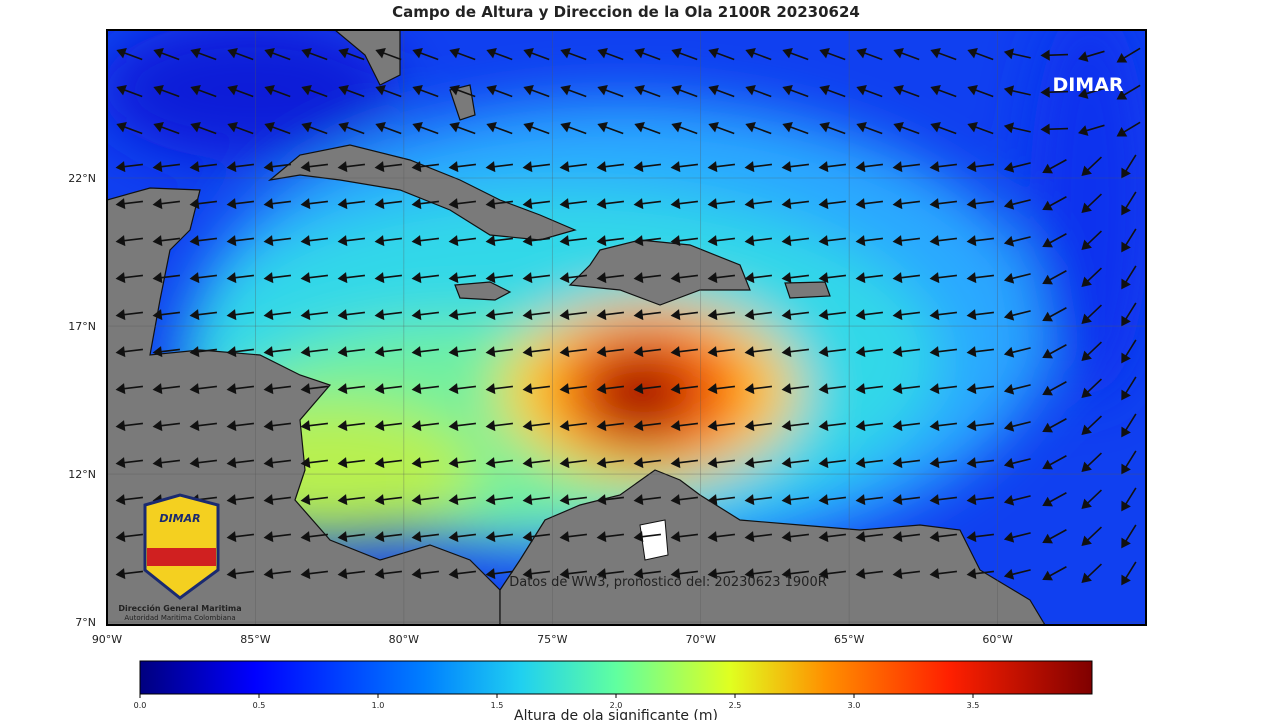 This screenshot has height=720, width=1280. What do you see at coordinates (140, 705) in the screenshot?
I see `colorbar-tick-label: 0.0` at bounding box center [140, 705].